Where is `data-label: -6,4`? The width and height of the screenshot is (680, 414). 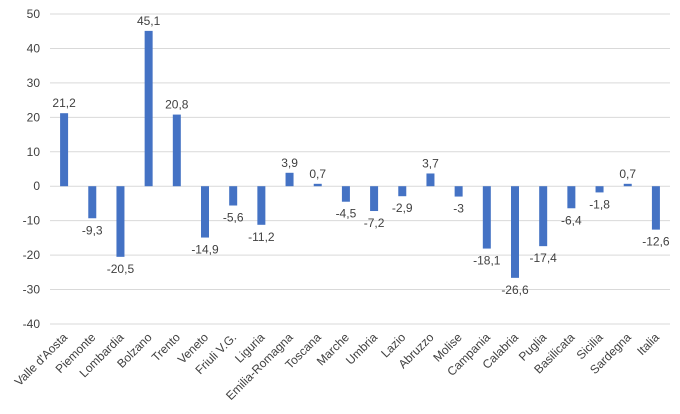
data-label: -6,4 is located at coordinates (571, 220).